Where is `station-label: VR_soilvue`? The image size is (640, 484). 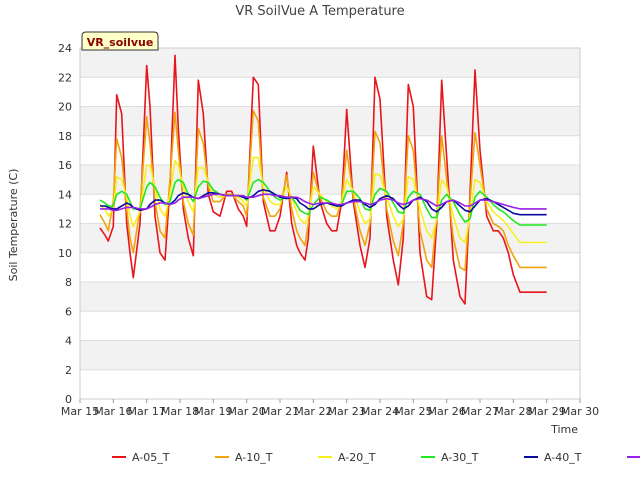
station-label: VR_soilvue is located at coordinates (120, 42).